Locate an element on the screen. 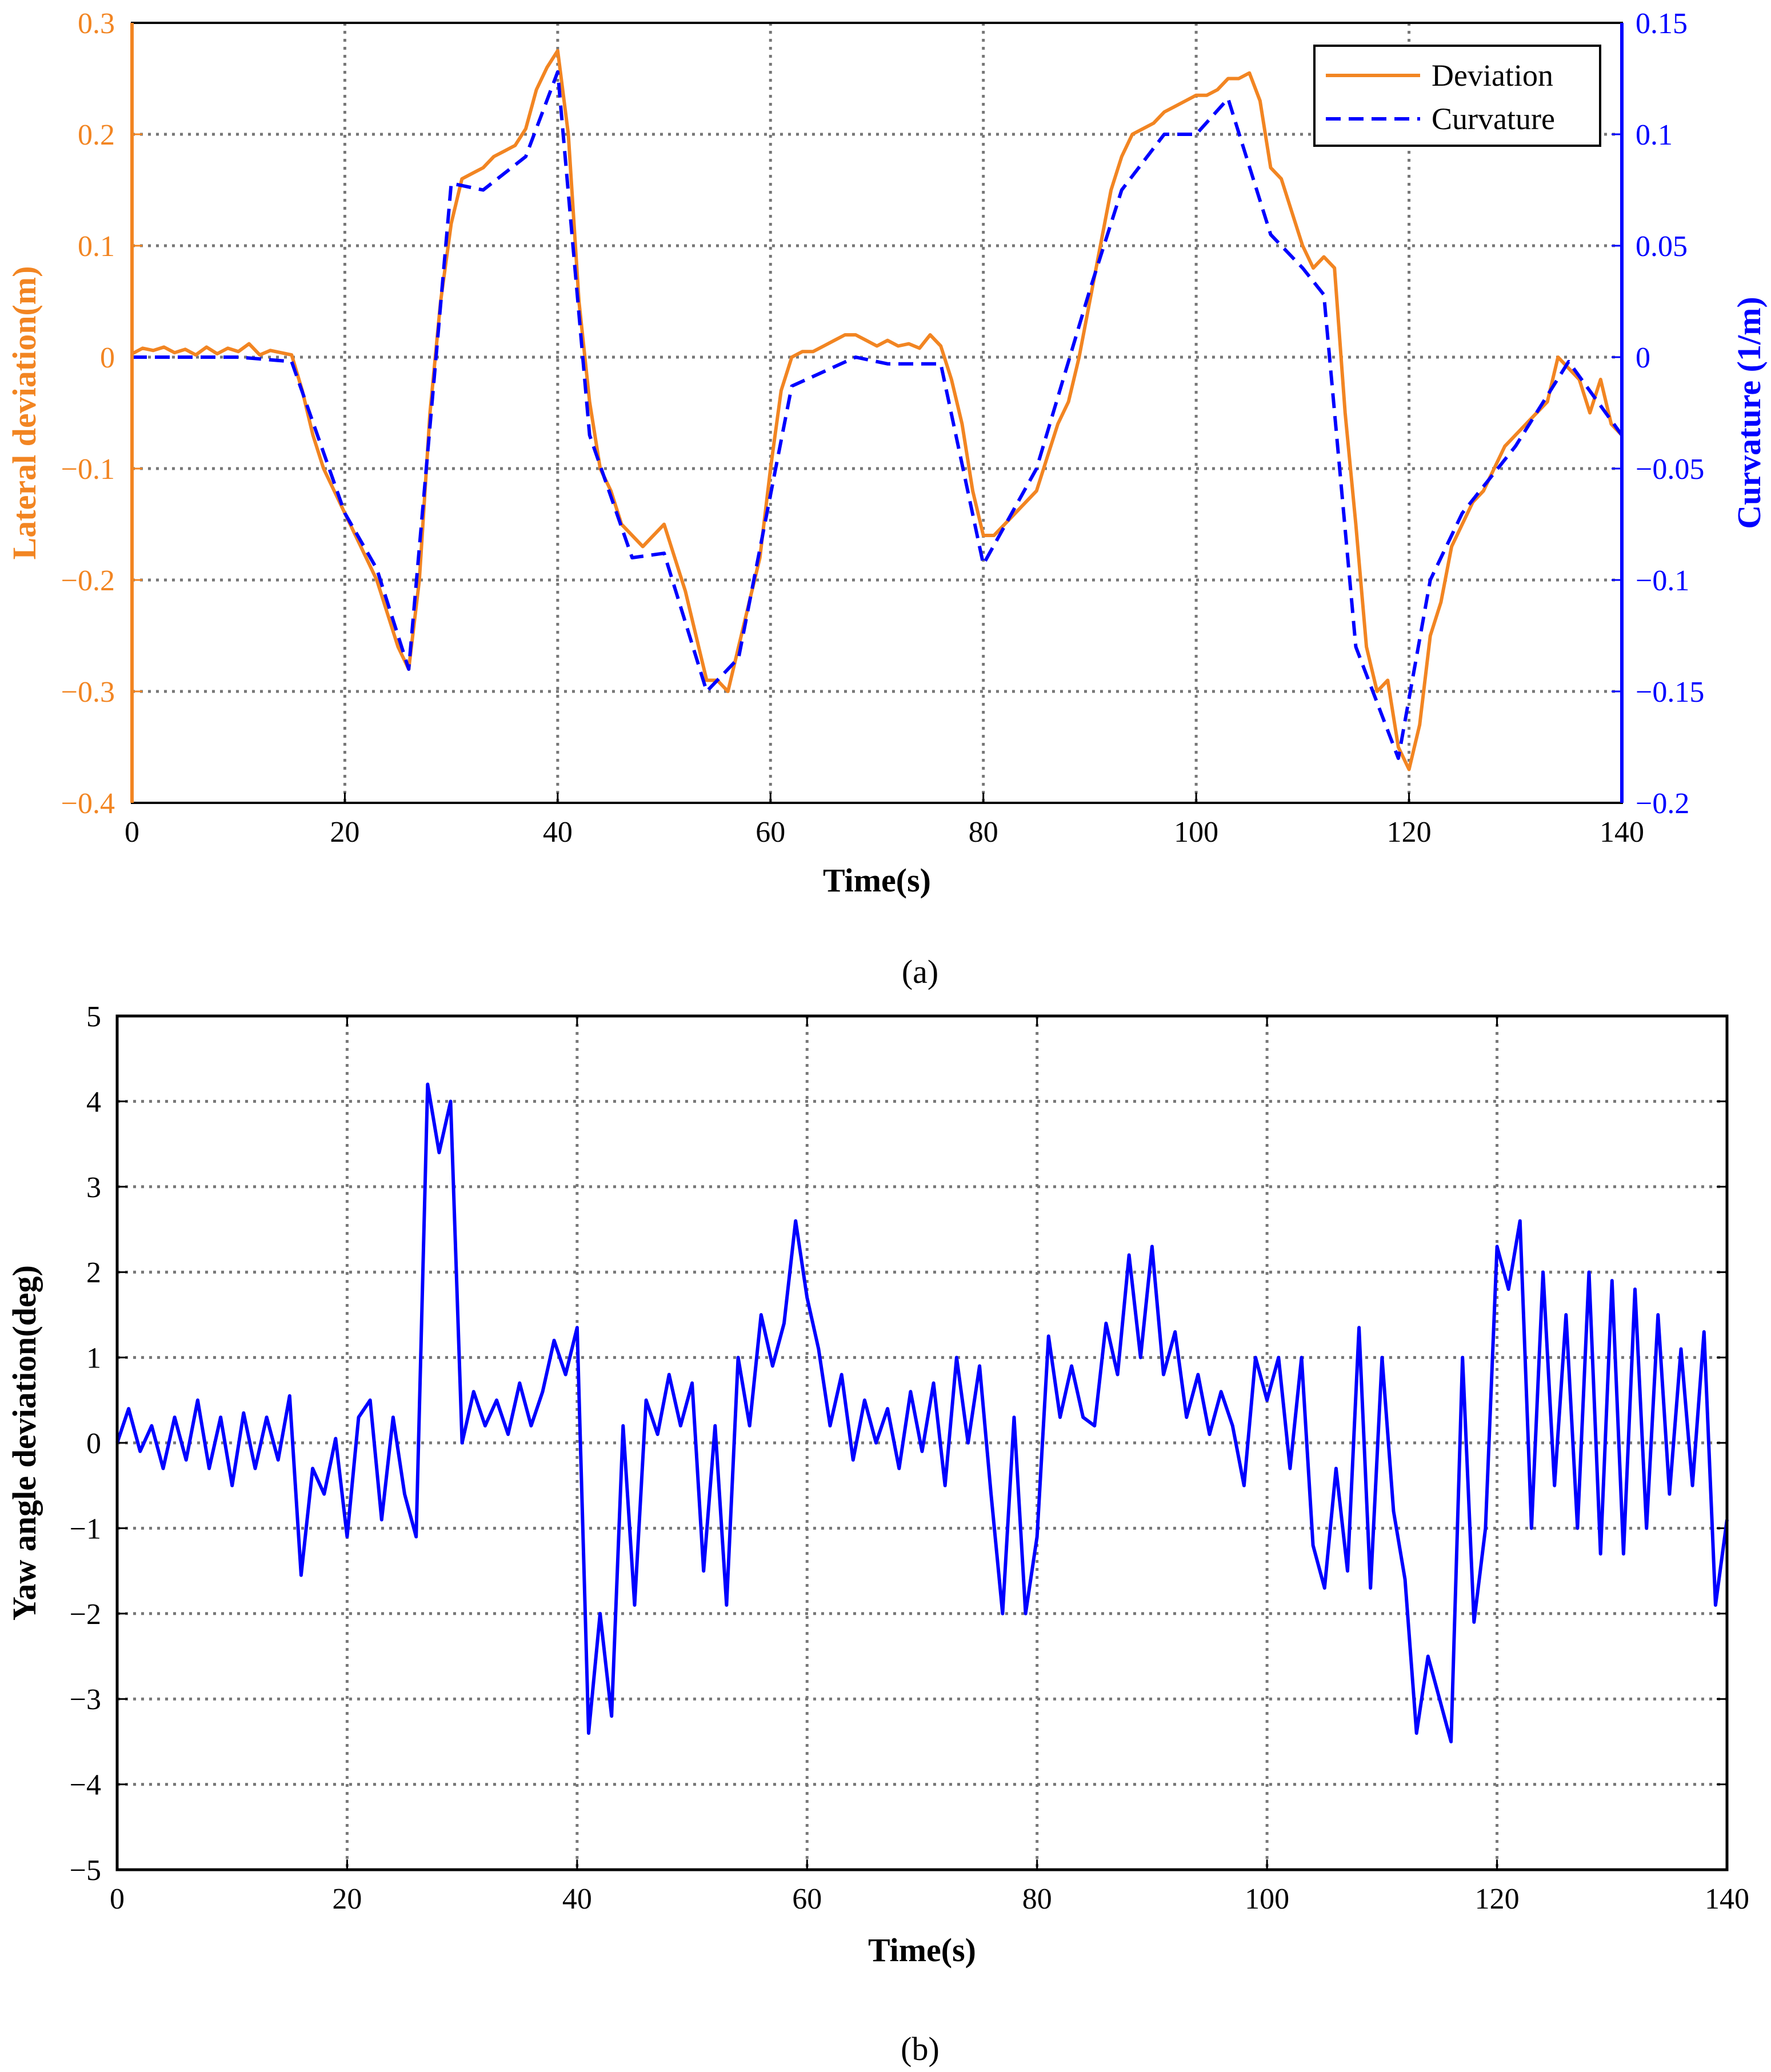 This screenshot has height=2072, width=1771. y-right-tick-label: 0 is located at coordinates (1643, 358).